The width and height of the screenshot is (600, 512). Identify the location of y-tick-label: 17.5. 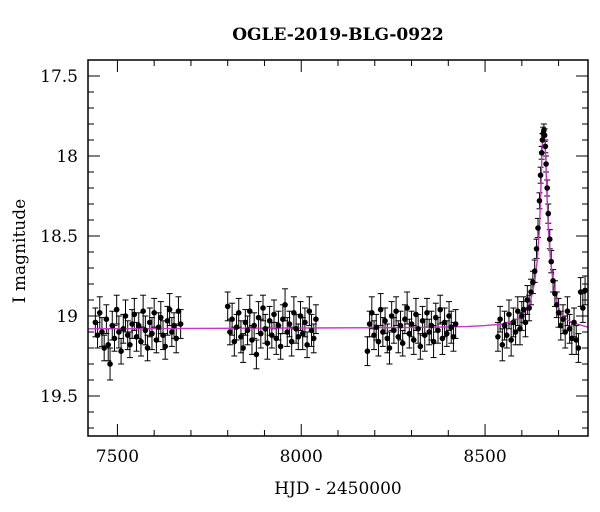
(59, 77).